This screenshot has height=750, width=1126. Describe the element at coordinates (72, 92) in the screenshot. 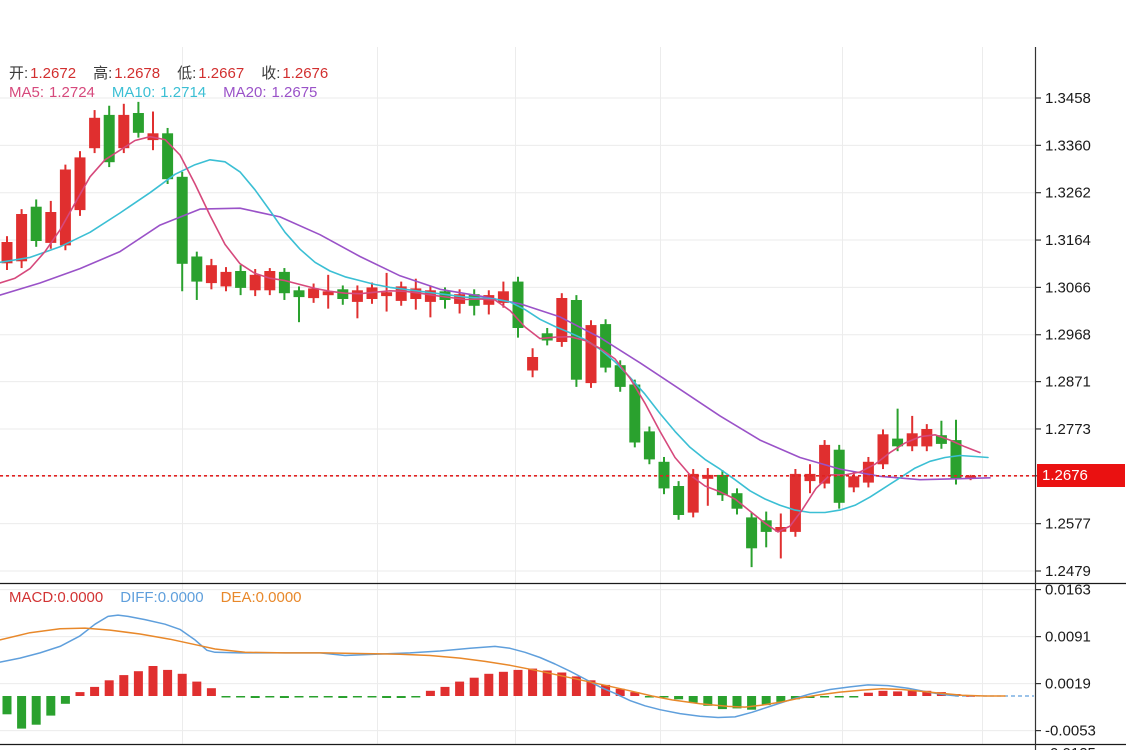

I see `ma5-value: 1.2724` at that location.